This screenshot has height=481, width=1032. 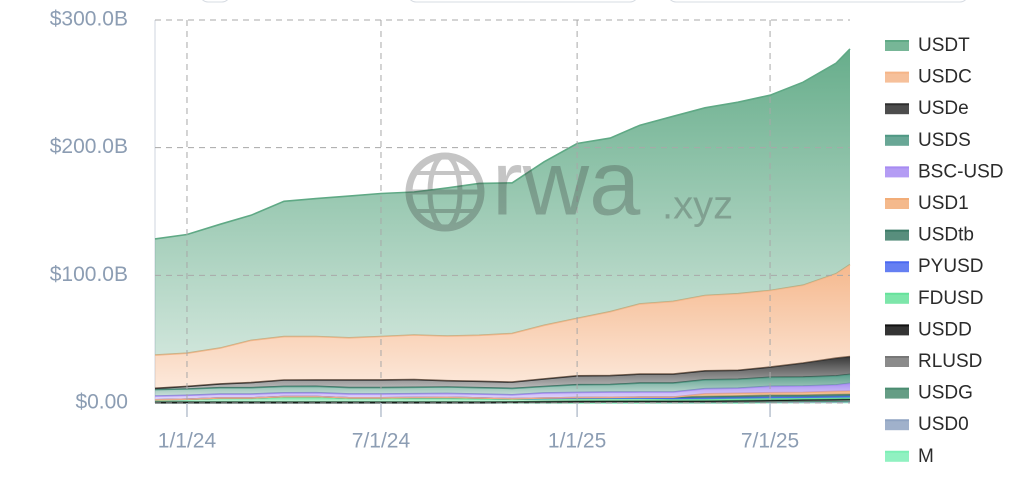 I want to click on legend-label: USDC, so click(x=945, y=77).